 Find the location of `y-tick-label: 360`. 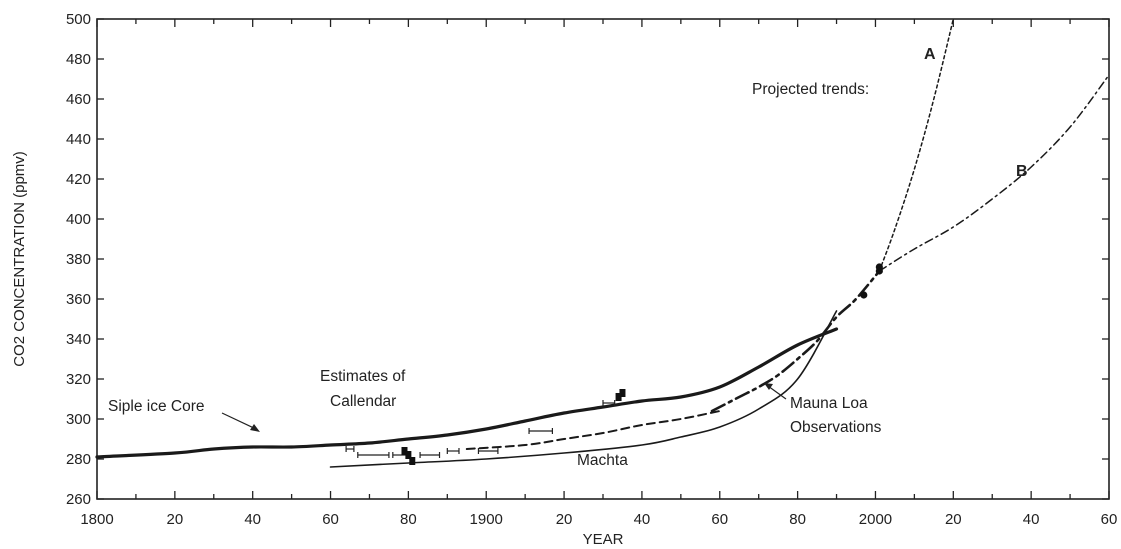

y-tick-label: 360 is located at coordinates (78, 299).